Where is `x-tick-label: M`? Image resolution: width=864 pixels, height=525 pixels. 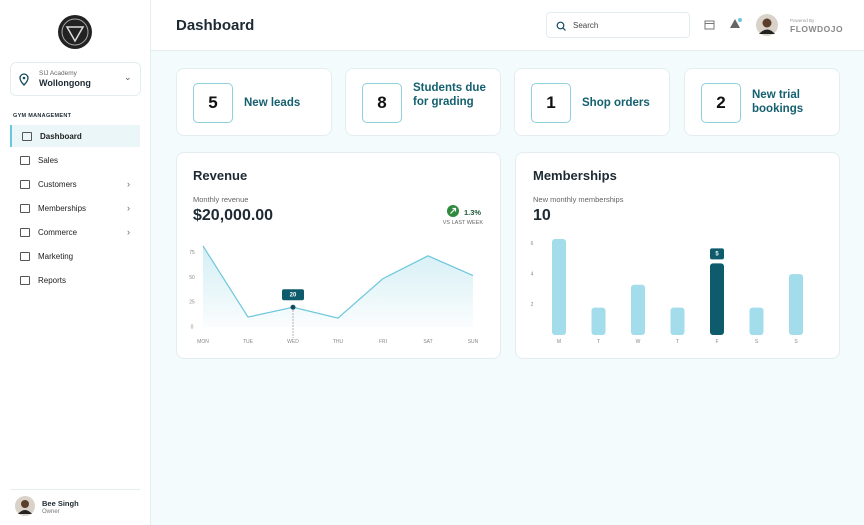
x-tick-label: M is located at coordinates (559, 342).